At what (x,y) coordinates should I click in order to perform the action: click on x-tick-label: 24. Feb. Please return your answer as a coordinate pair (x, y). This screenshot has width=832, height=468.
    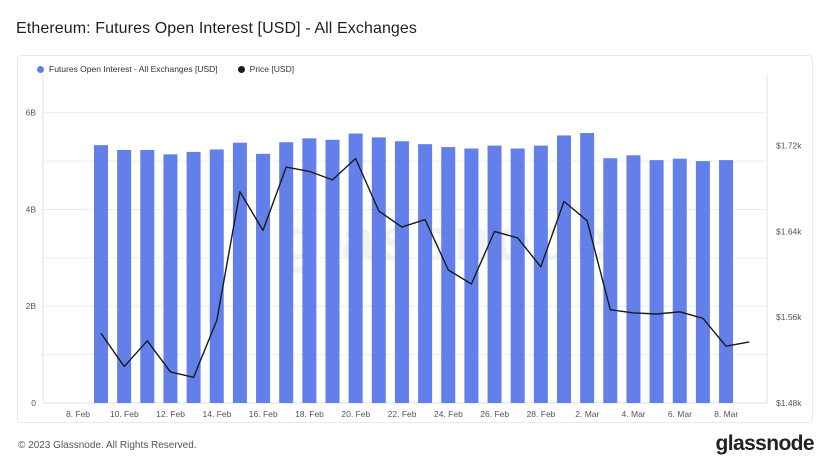
    Looking at the image, I should click on (448, 414).